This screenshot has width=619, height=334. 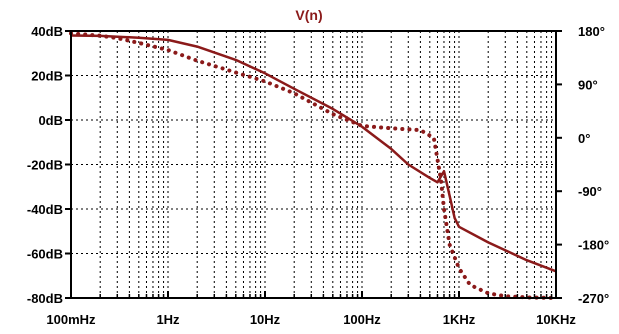 I want to click on x-tick-label: 1KHz, so click(x=459, y=319).